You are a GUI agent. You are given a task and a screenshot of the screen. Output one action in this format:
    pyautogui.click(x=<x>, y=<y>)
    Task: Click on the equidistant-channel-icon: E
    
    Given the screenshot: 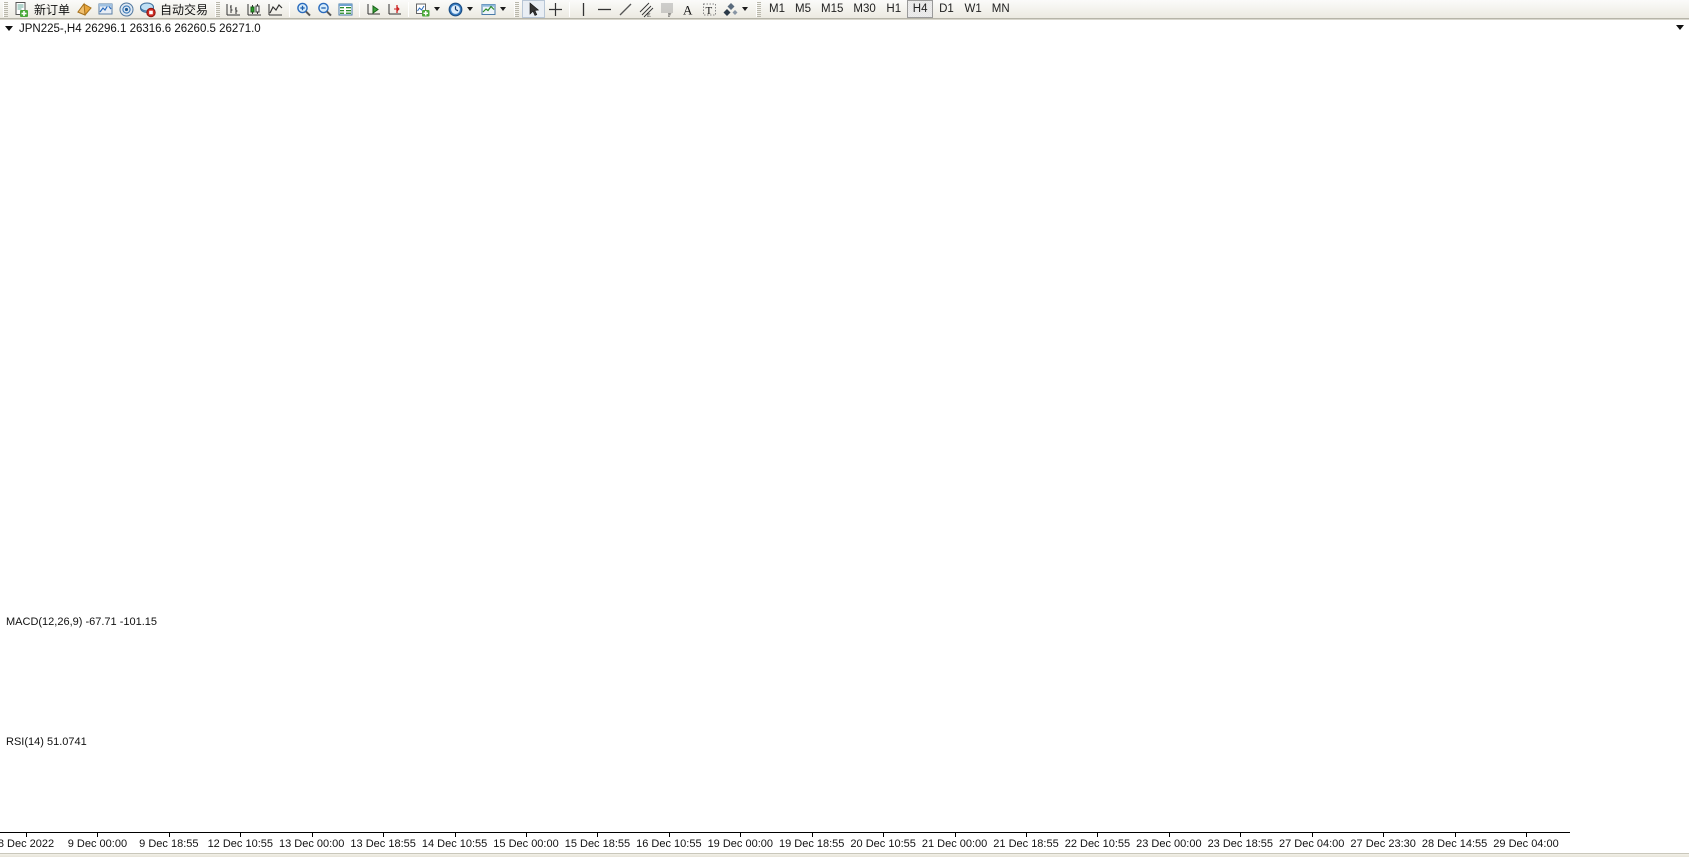 What is the action you would take?
    pyautogui.click(x=646, y=10)
    